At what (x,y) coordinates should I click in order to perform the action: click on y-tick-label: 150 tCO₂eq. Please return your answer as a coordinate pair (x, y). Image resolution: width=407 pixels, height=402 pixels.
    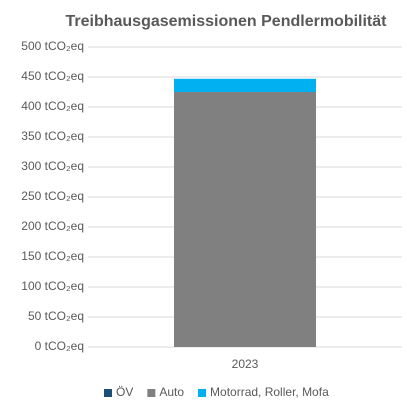
    Looking at the image, I should click on (52, 256).